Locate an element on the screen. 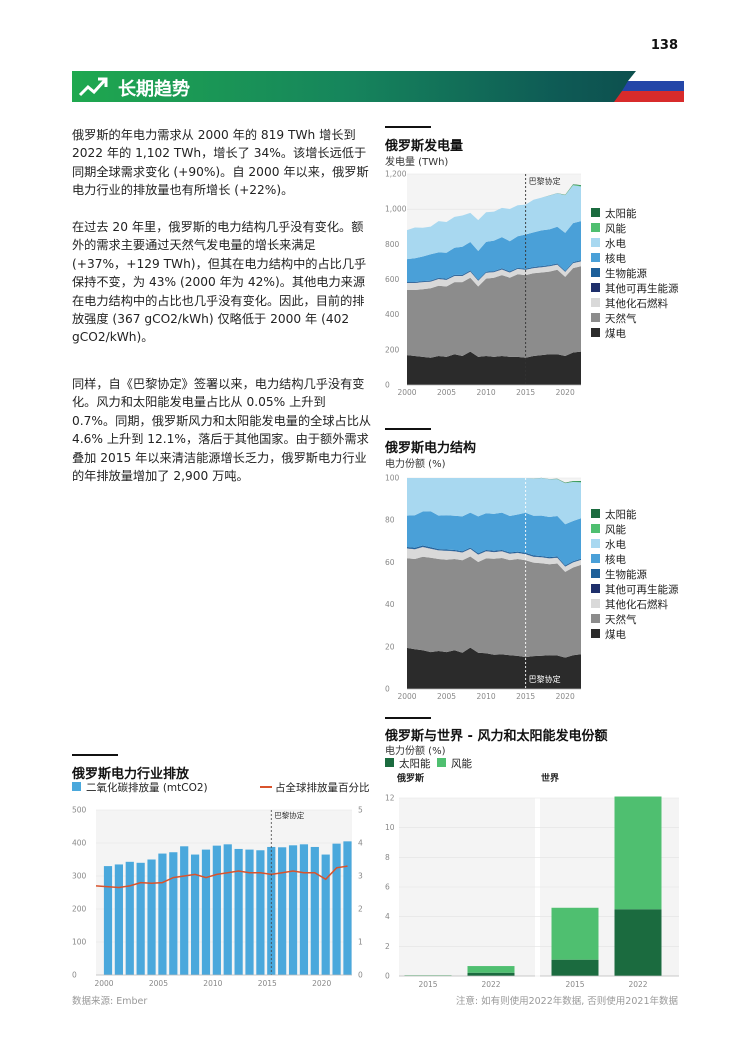  y2-tick-label: 4 is located at coordinates (360, 843).